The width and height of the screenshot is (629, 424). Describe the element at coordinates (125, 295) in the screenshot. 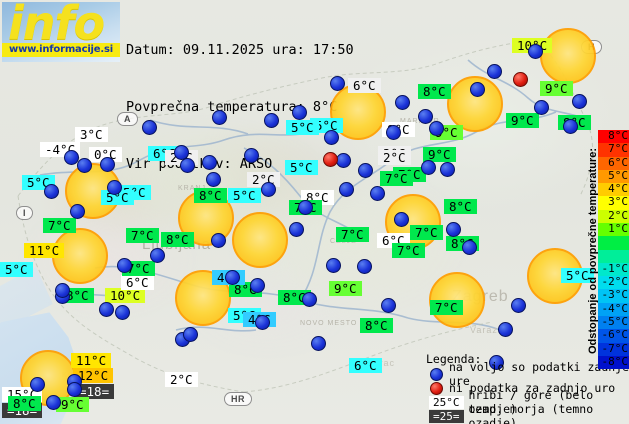

I see `temperature-chip: 10°C` at that location.